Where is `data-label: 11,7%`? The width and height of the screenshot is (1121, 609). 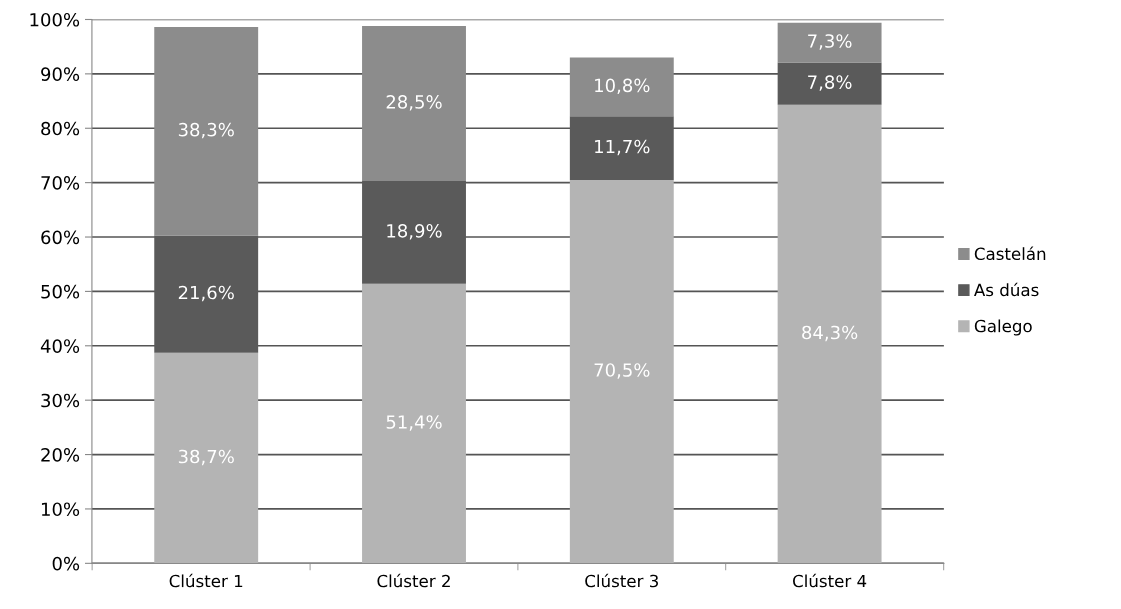 data-label: 11,7% is located at coordinates (622, 147).